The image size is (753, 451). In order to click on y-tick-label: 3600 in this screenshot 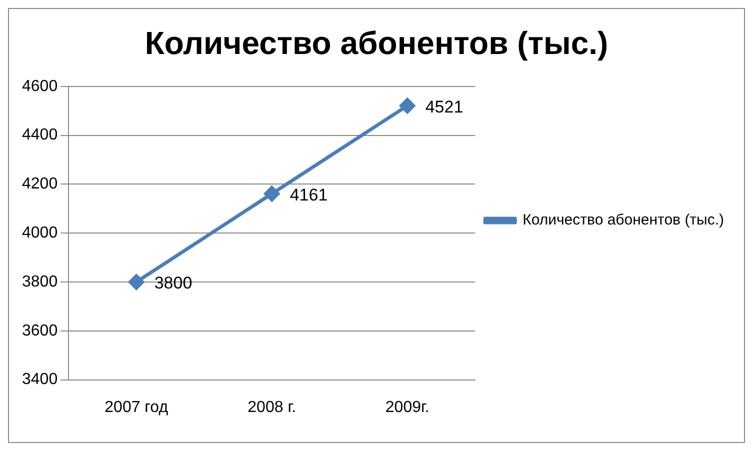, I will do `click(40, 331)`.